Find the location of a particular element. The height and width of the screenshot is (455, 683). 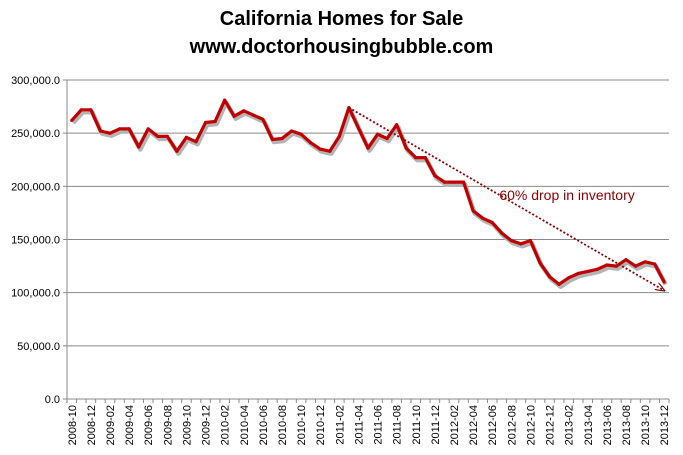

x-tick-label: 2010-02 is located at coordinates (226, 425).